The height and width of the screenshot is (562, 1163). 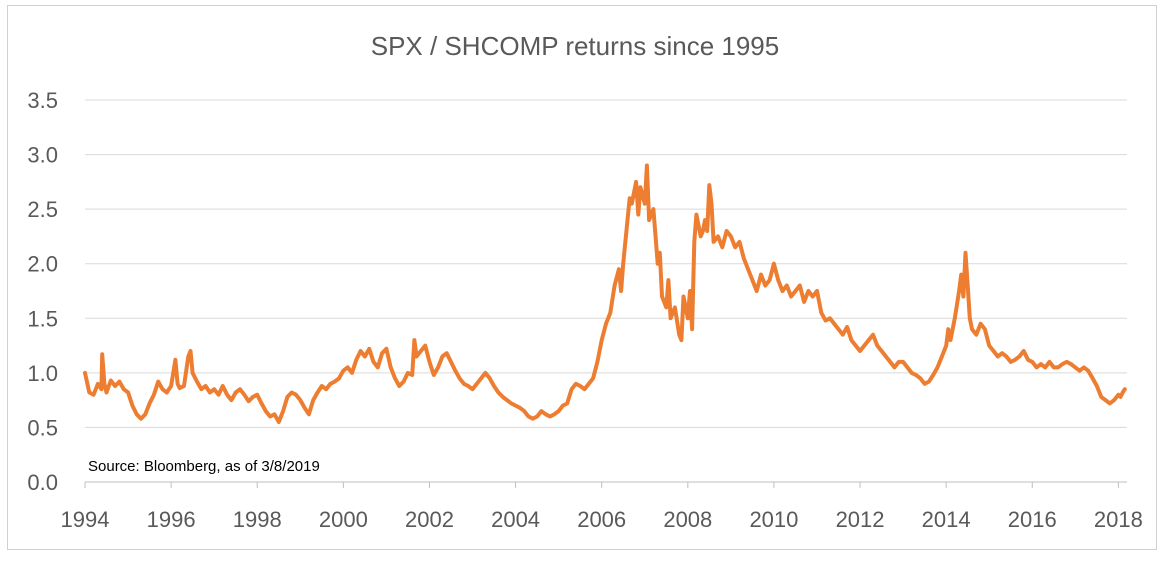 I want to click on x-tick-label: 1994, so click(x=85, y=519).